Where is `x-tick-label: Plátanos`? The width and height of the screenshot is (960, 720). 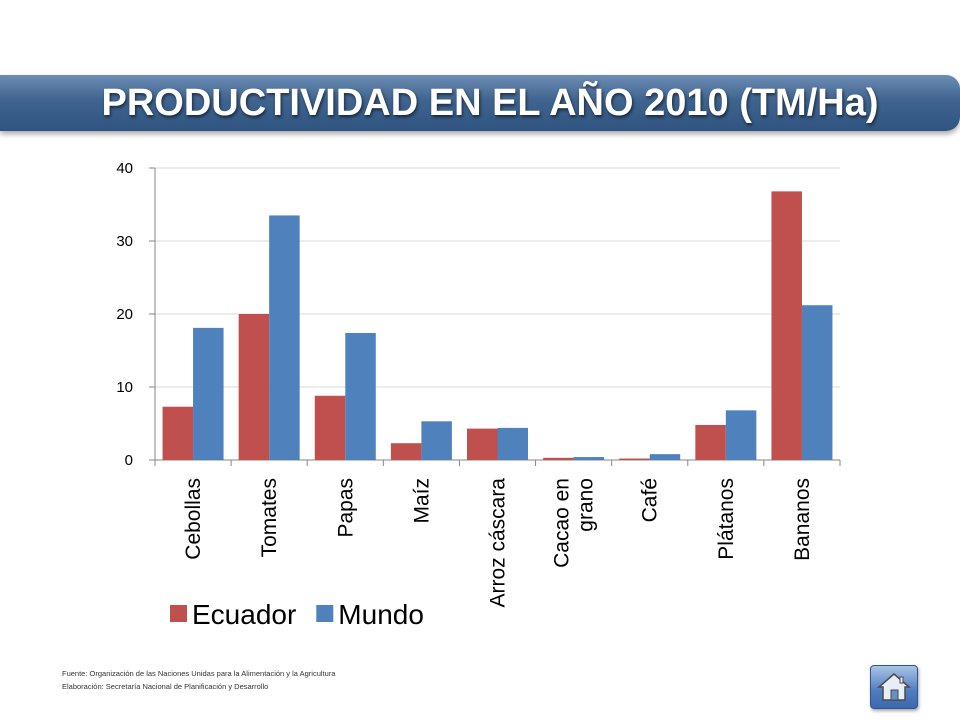 x-tick-label: Plátanos is located at coordinates (726, 519).